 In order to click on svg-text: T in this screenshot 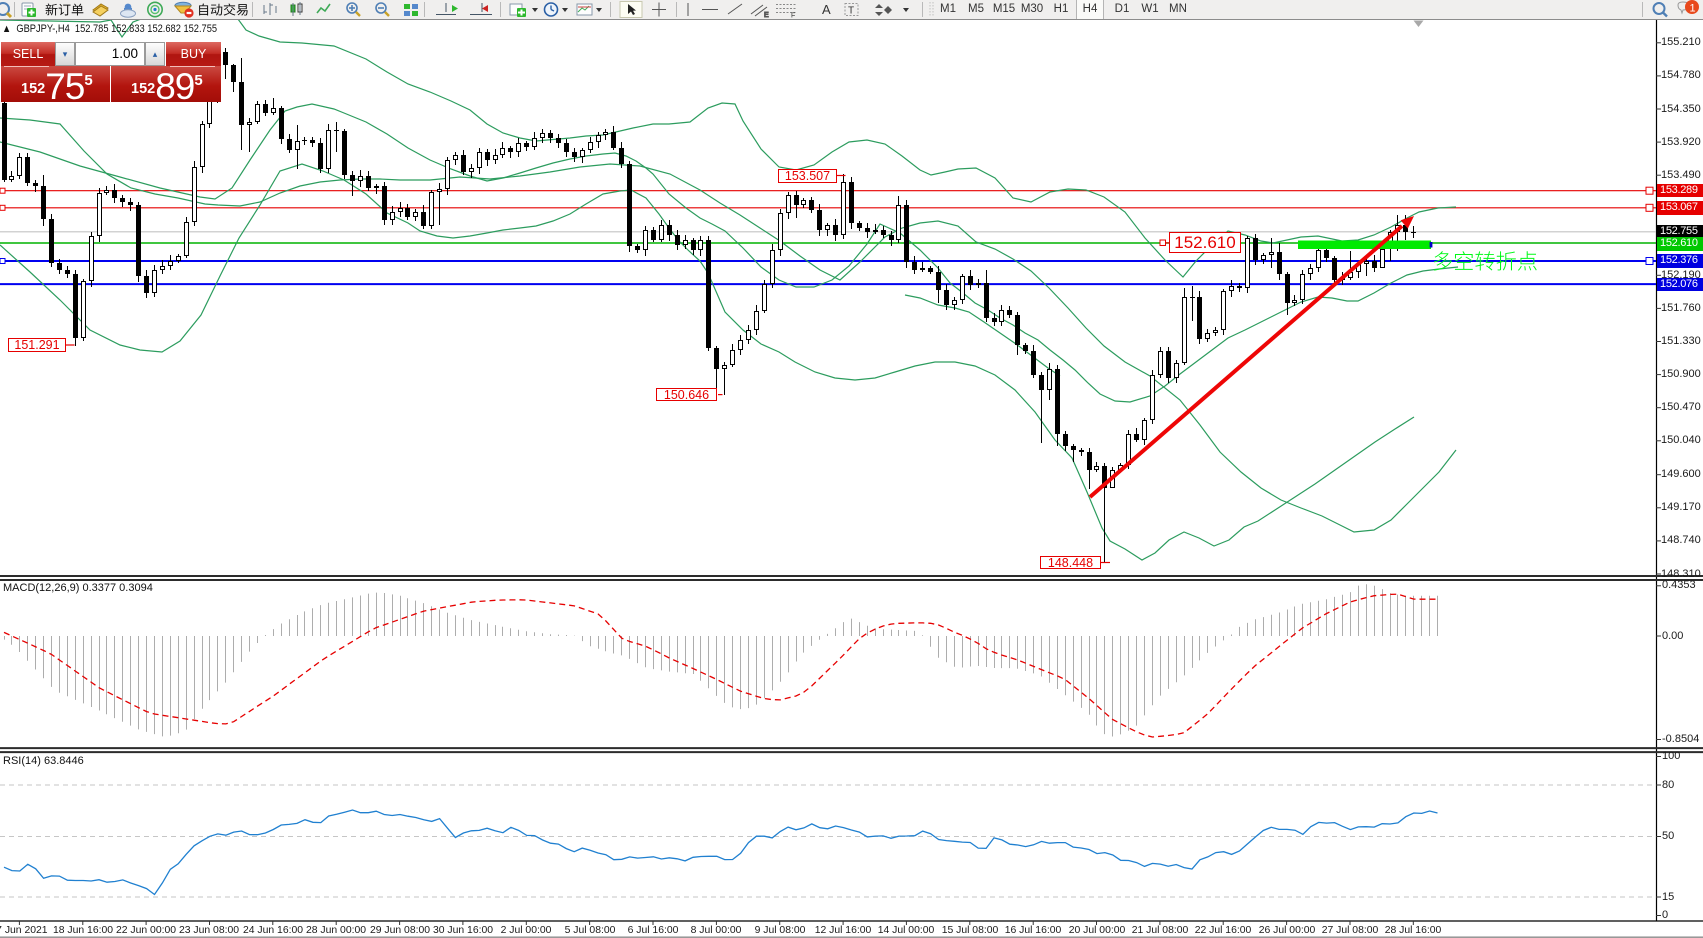, I will do `click(851, 11)`.